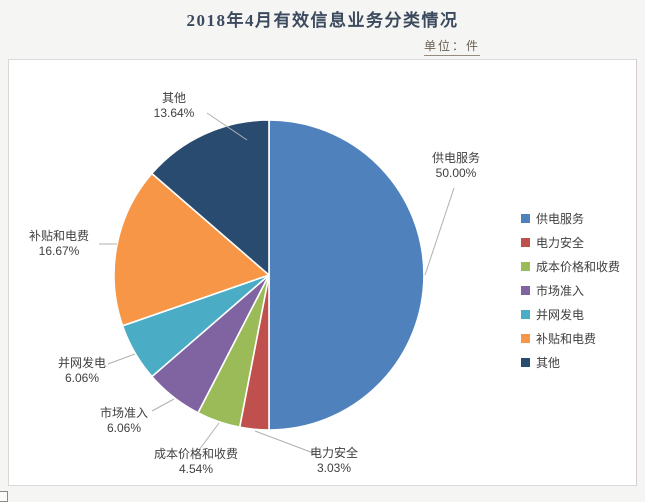 The image size is (645, 502). I want to click on slice-label-percent: 3.03%, so click(334, 468).